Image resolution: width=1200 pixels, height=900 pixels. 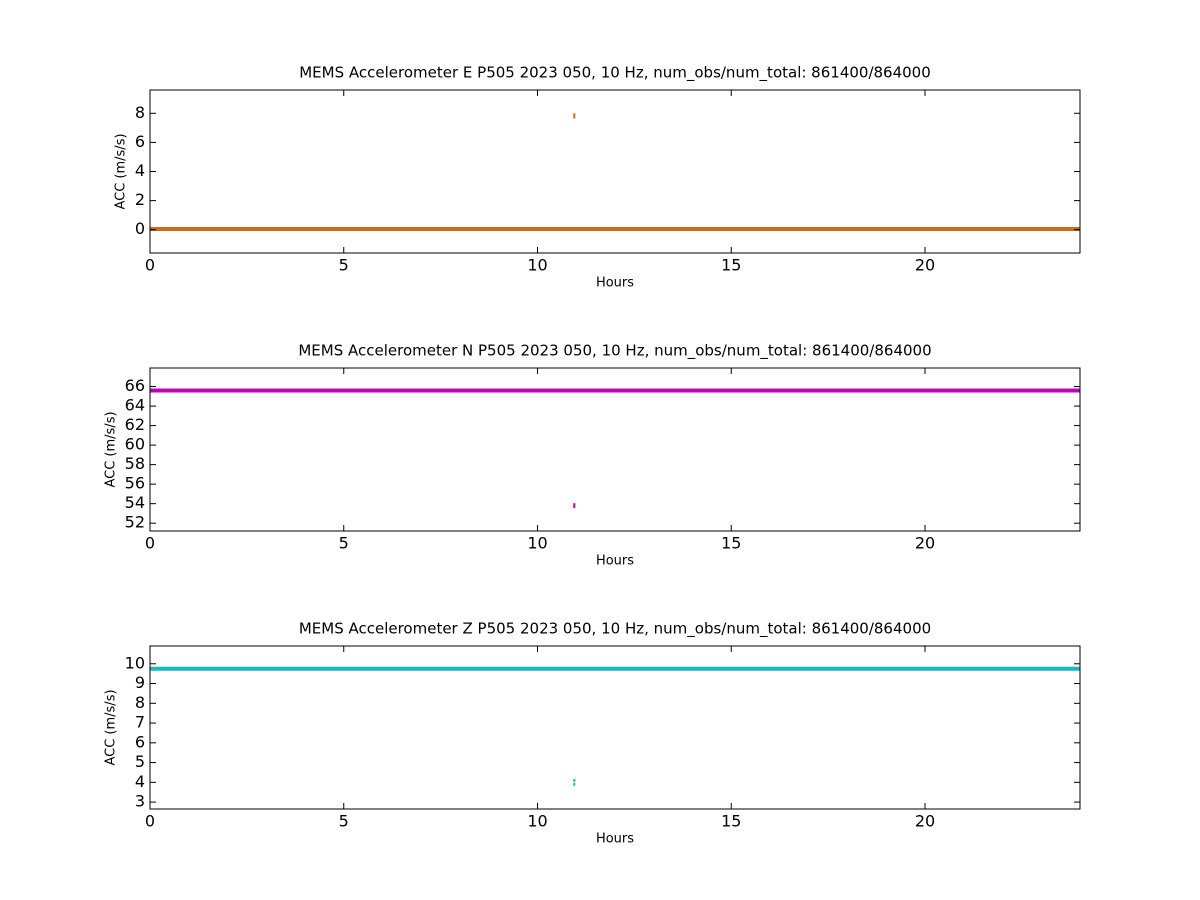 What do you see at coordinates (140, 722) in the screenshot?
I see `y-tick-label: 7` at bounding box center [140, 722].